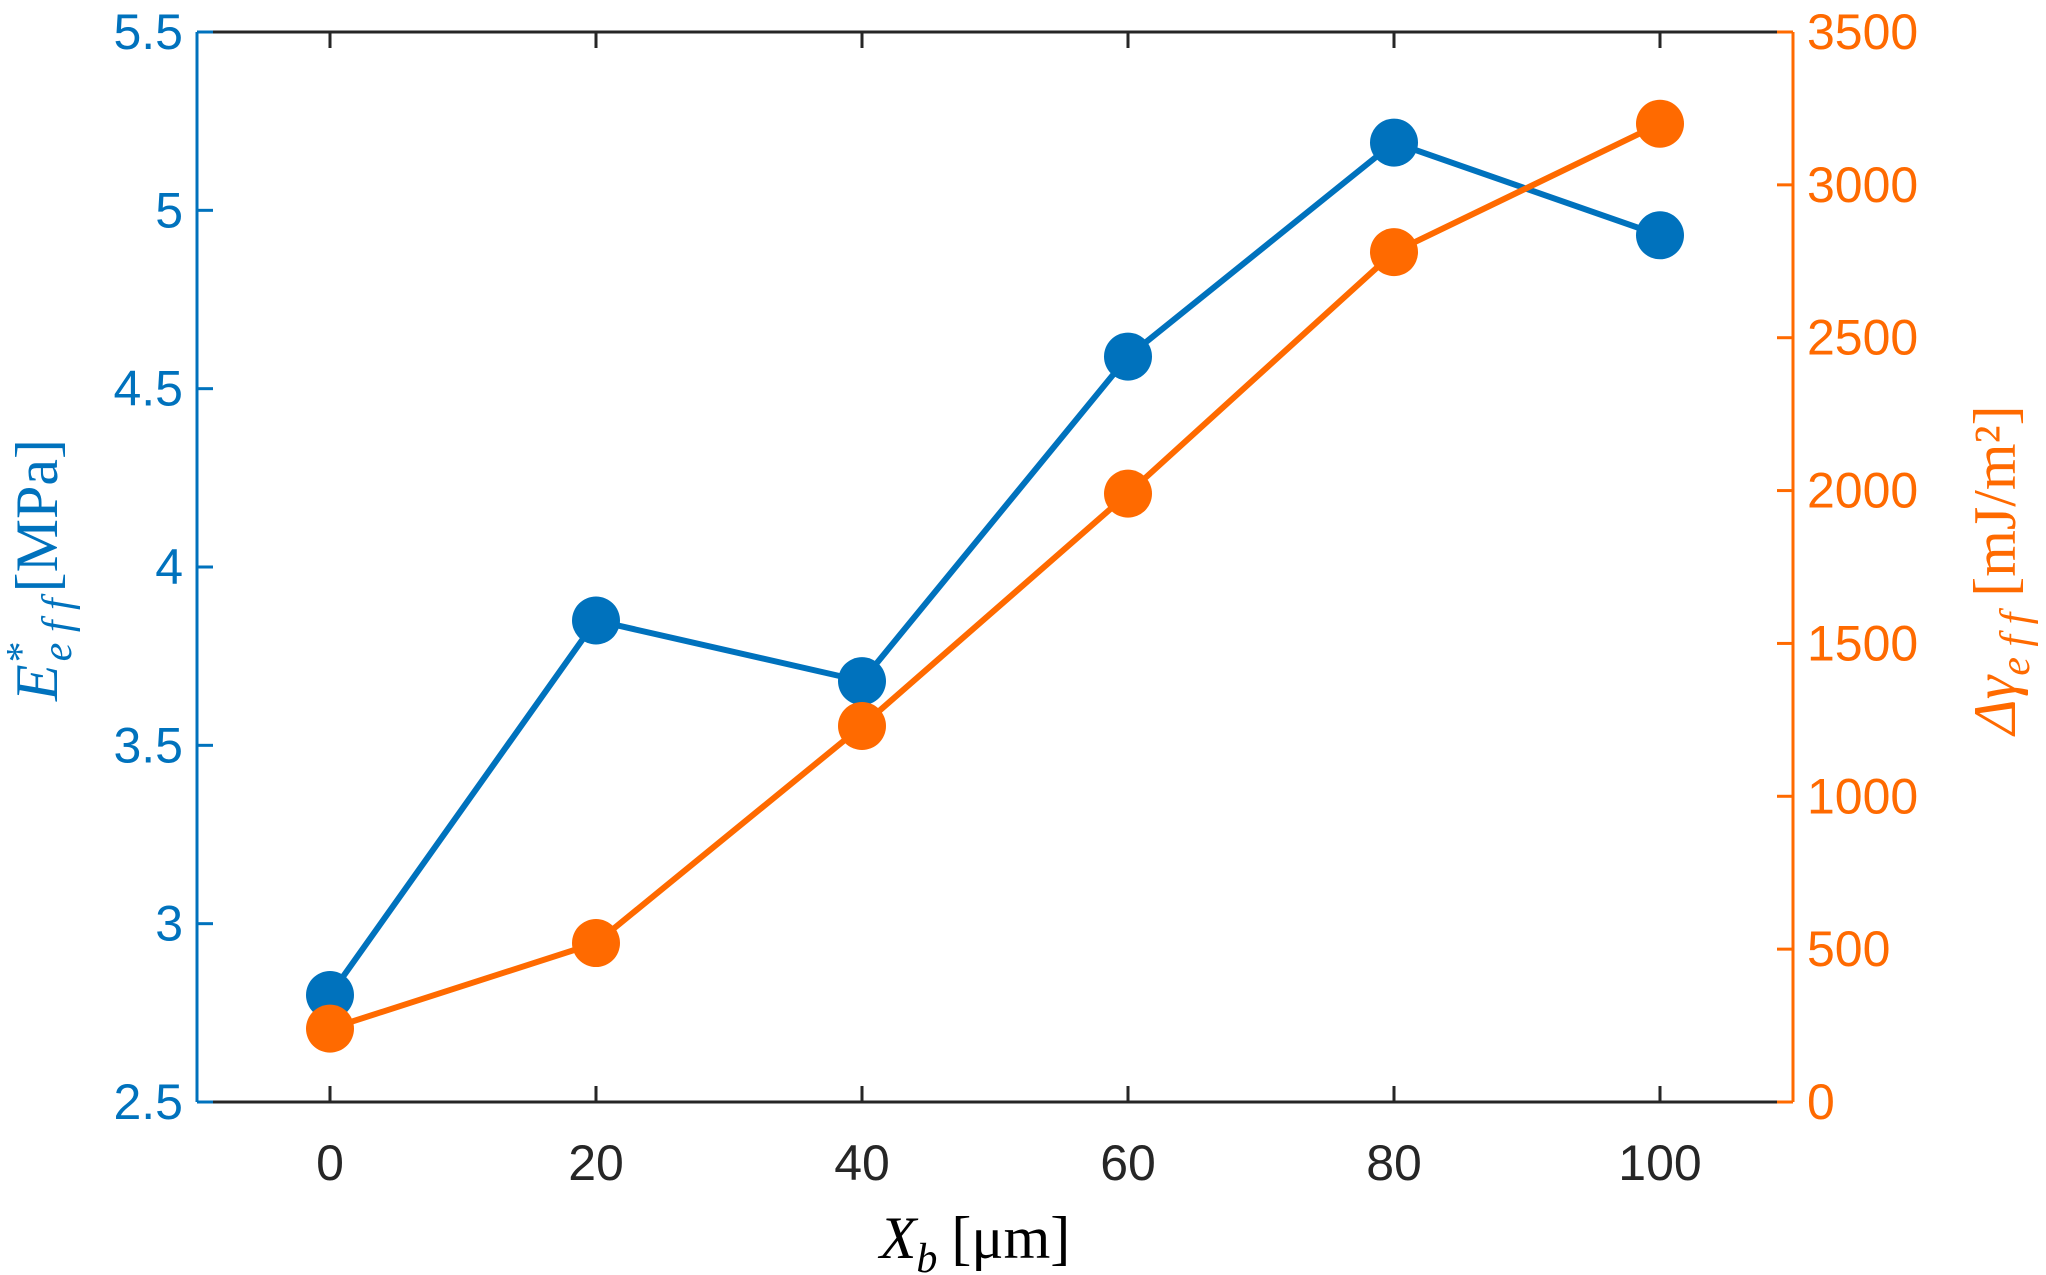 This screenshot has height=1275, width=2046. Describe the element at coordinates (898, 1238) in the screenshot. I see `x-axis-label-main: X` at that location.